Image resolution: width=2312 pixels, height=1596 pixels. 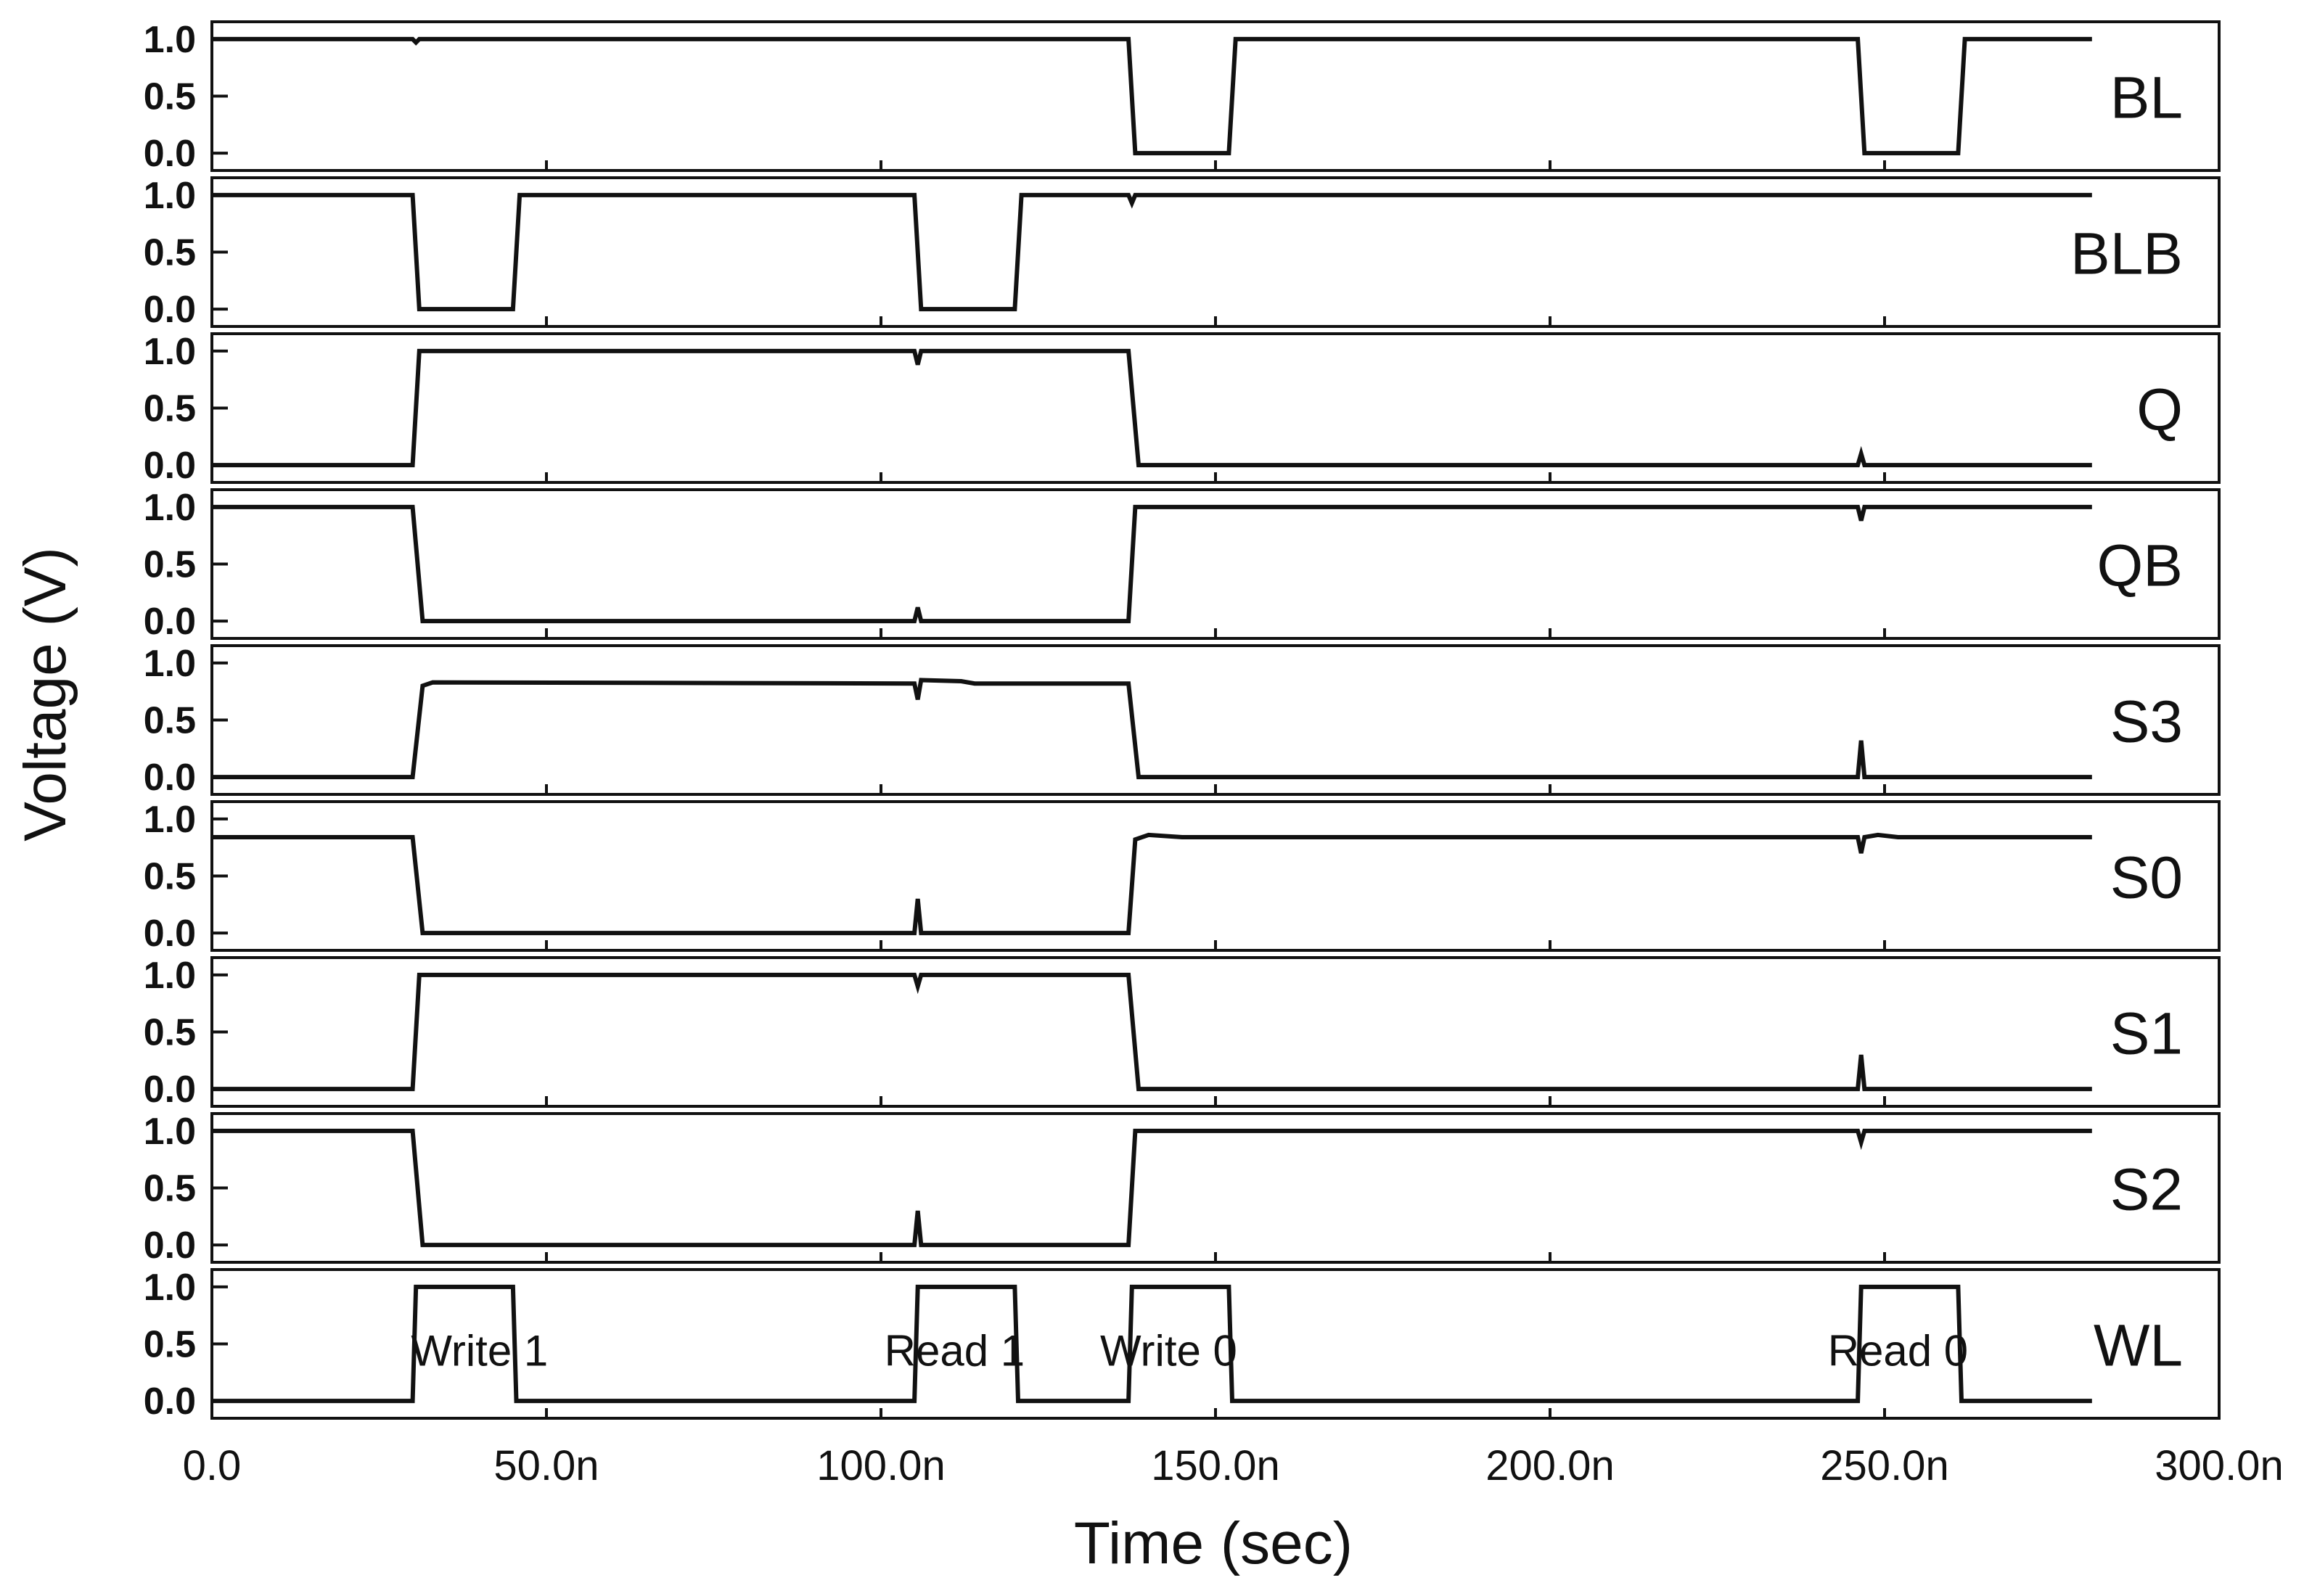 What do you see at coordinates (170, 565) in the screenshot?
I see `y-tick-label-qb-1: 0.5` at bounding box center [170, 565].